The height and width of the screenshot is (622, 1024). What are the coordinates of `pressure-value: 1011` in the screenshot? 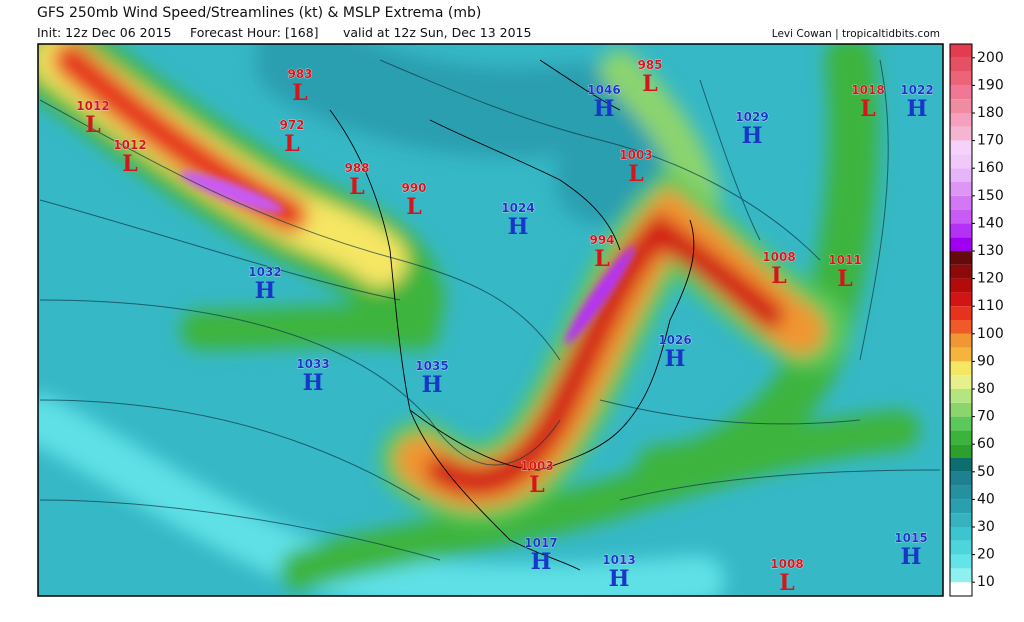 It's located at (844, 260).